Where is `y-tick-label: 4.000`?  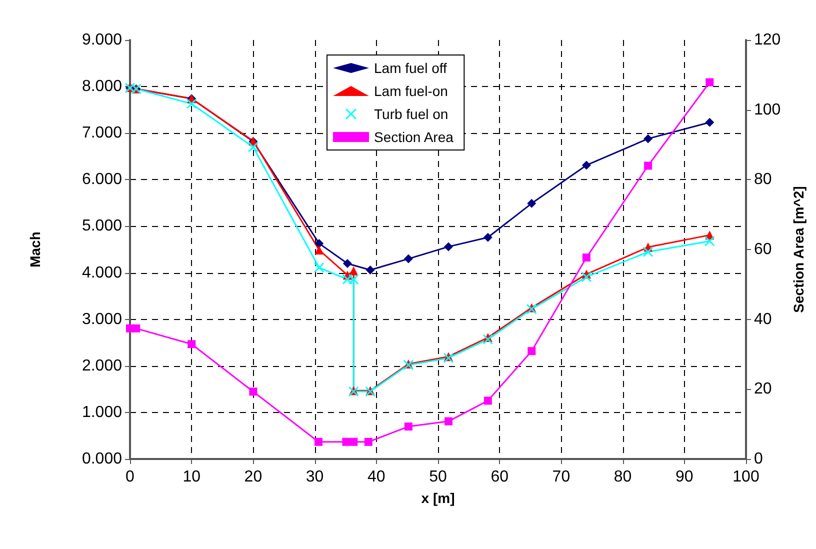
y-tick-label: 4.000 is located at coordinates (102, 273).